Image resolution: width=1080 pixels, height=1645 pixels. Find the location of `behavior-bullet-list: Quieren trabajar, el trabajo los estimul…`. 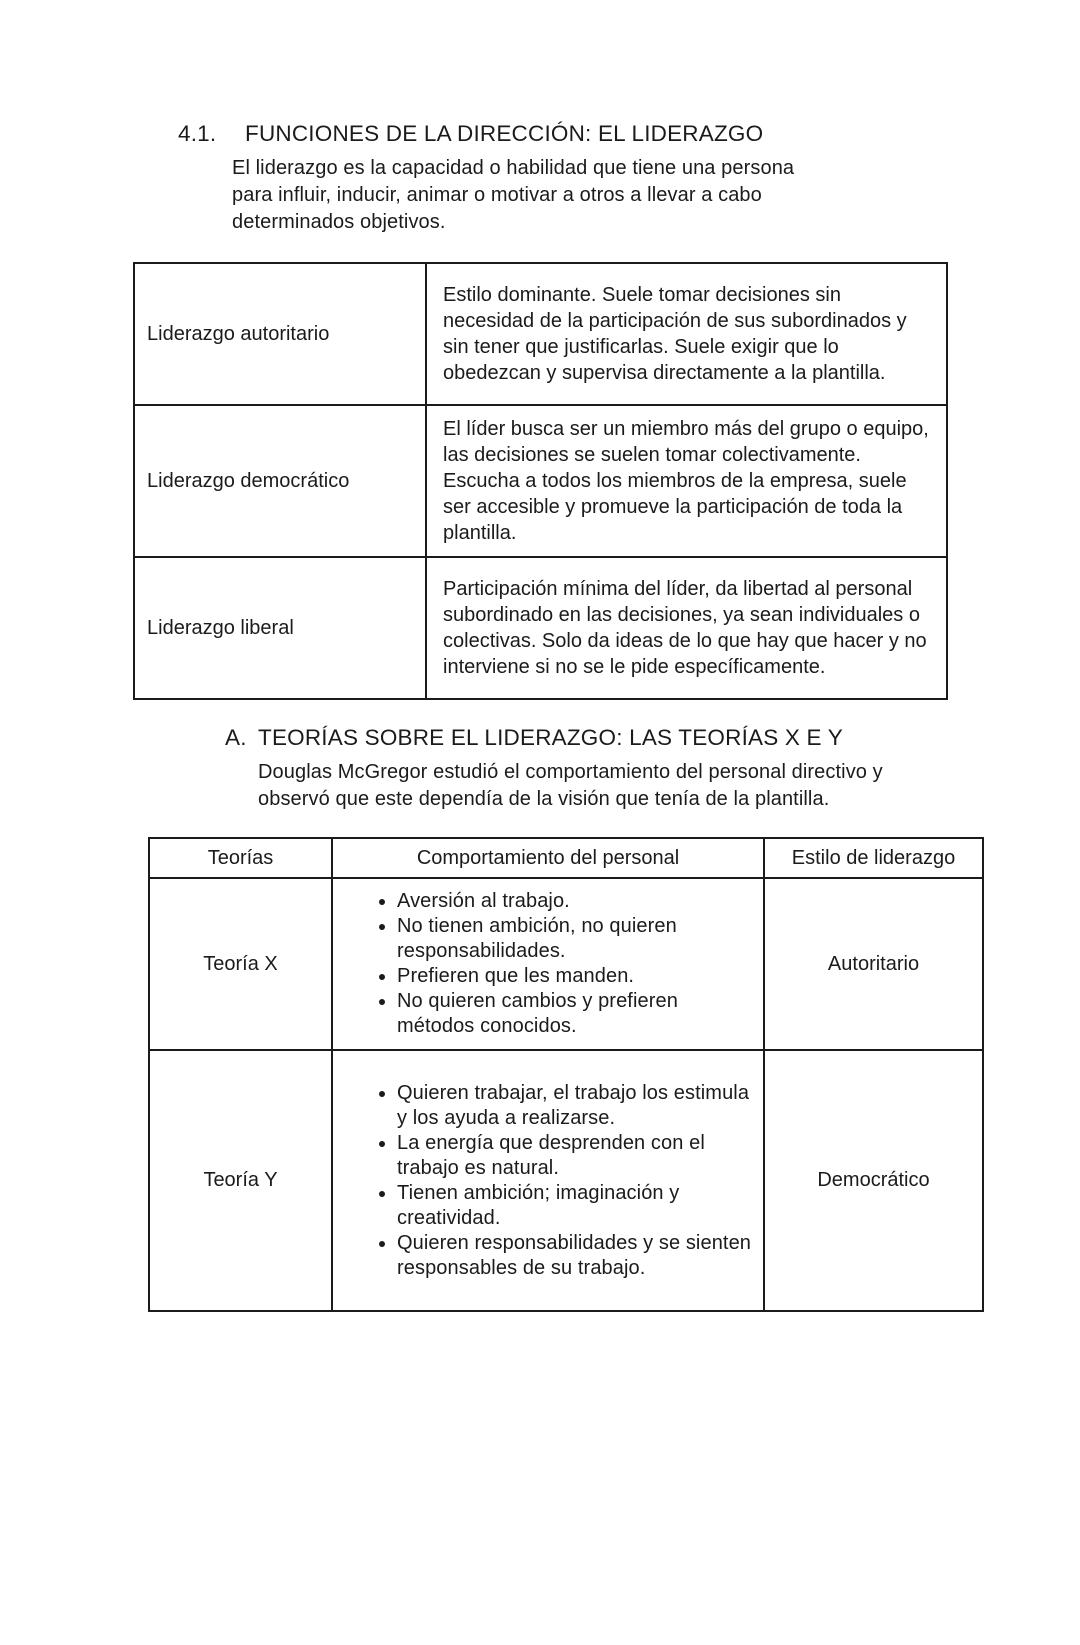

behavior-bullet-list: Quieren trabajar, el trabajo los estimul… is located at coordinates (543, 1181).